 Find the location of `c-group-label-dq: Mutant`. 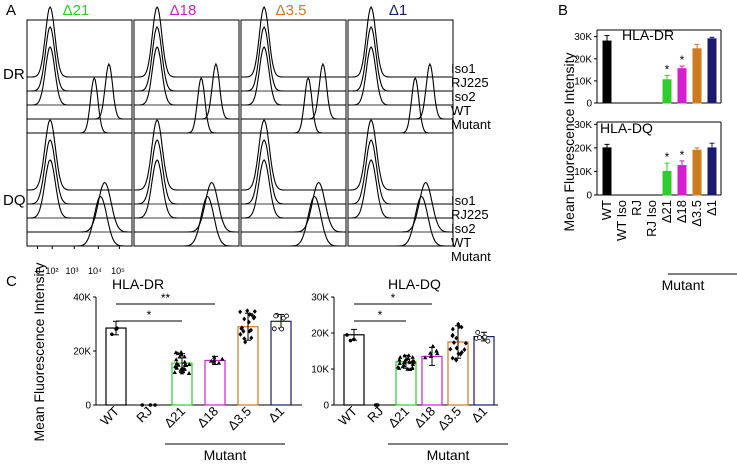

c-group-label-dq: Mutant is located at coordinates (448, 455).